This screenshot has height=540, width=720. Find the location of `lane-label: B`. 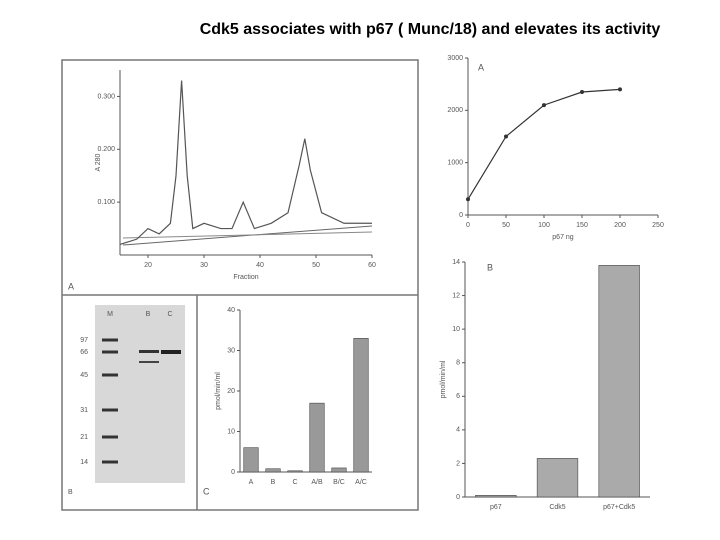

lane-label: B is located at coordinates (148, 314).